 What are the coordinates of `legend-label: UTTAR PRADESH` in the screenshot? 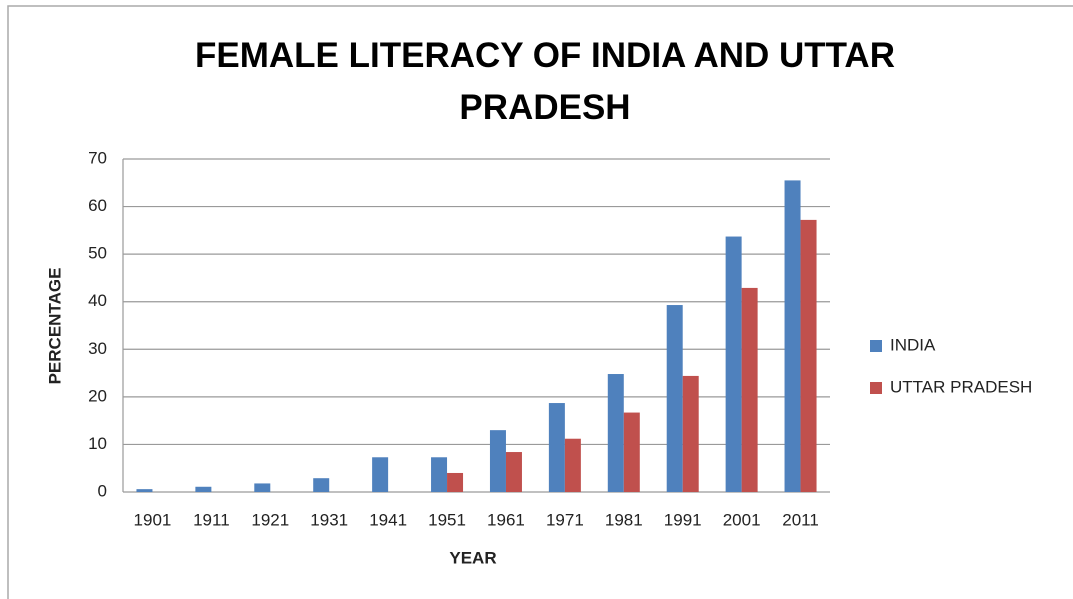 It's located at (961, 386).